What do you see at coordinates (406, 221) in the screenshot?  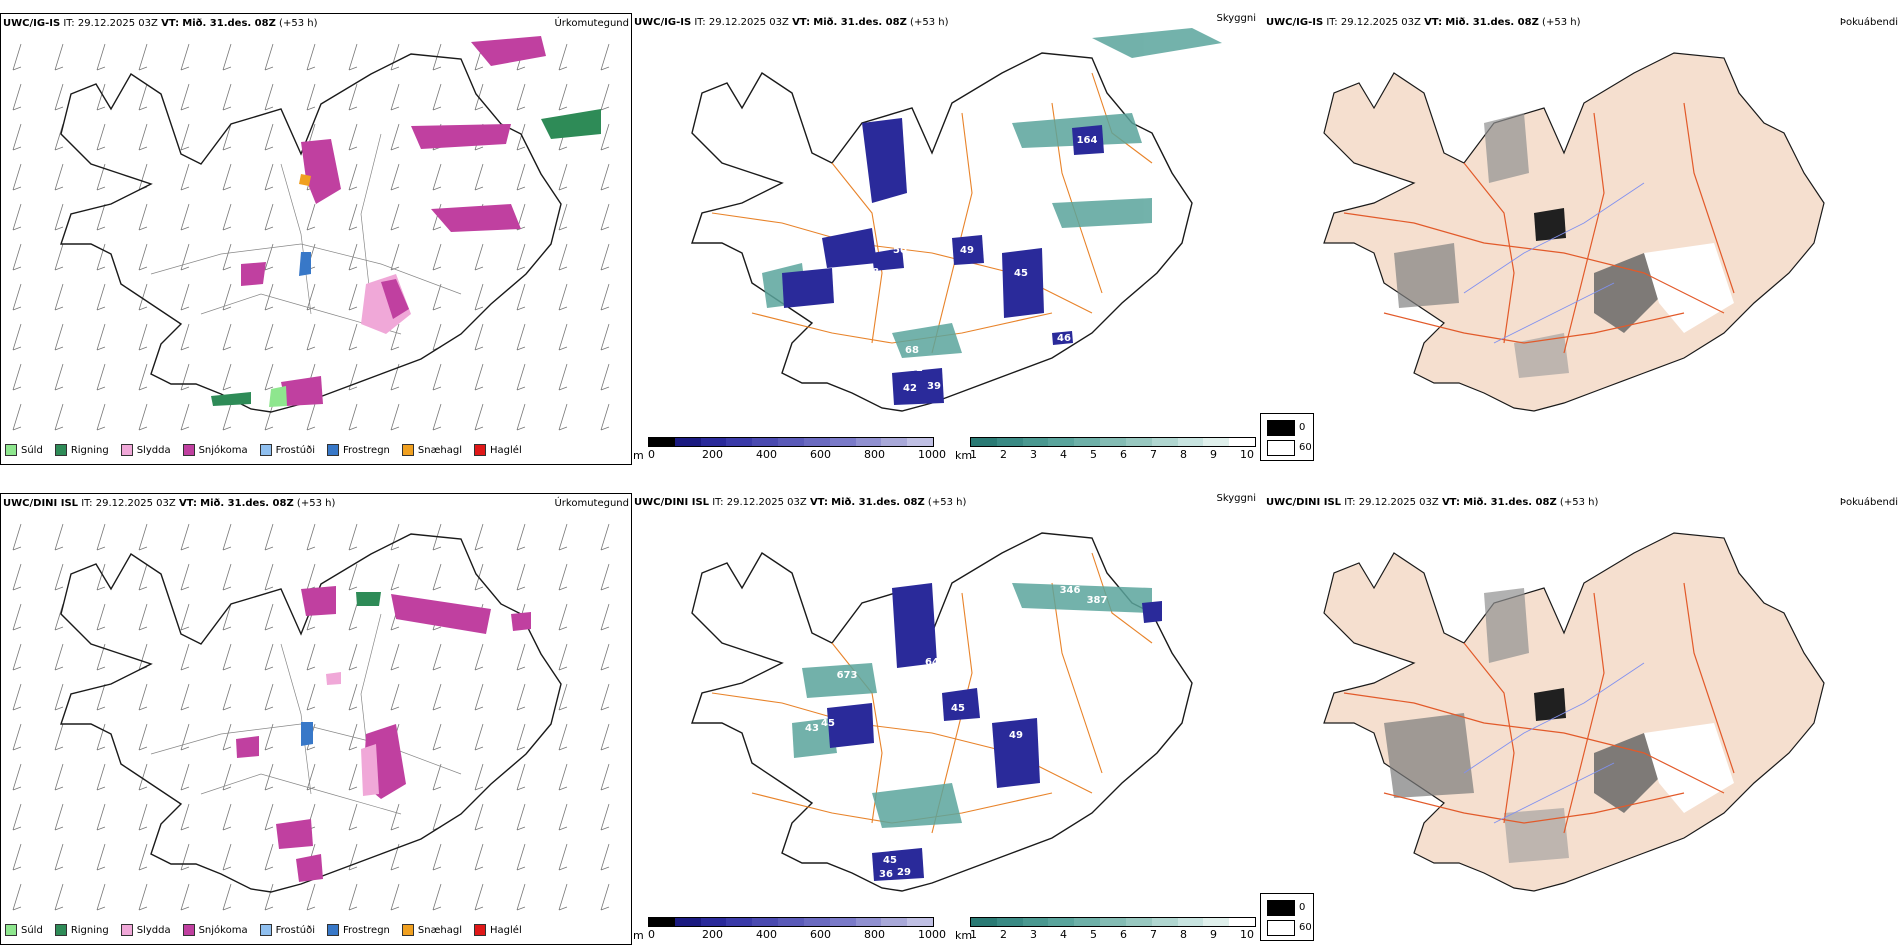 I see `precip-areas` at bounding box center [406, 221].